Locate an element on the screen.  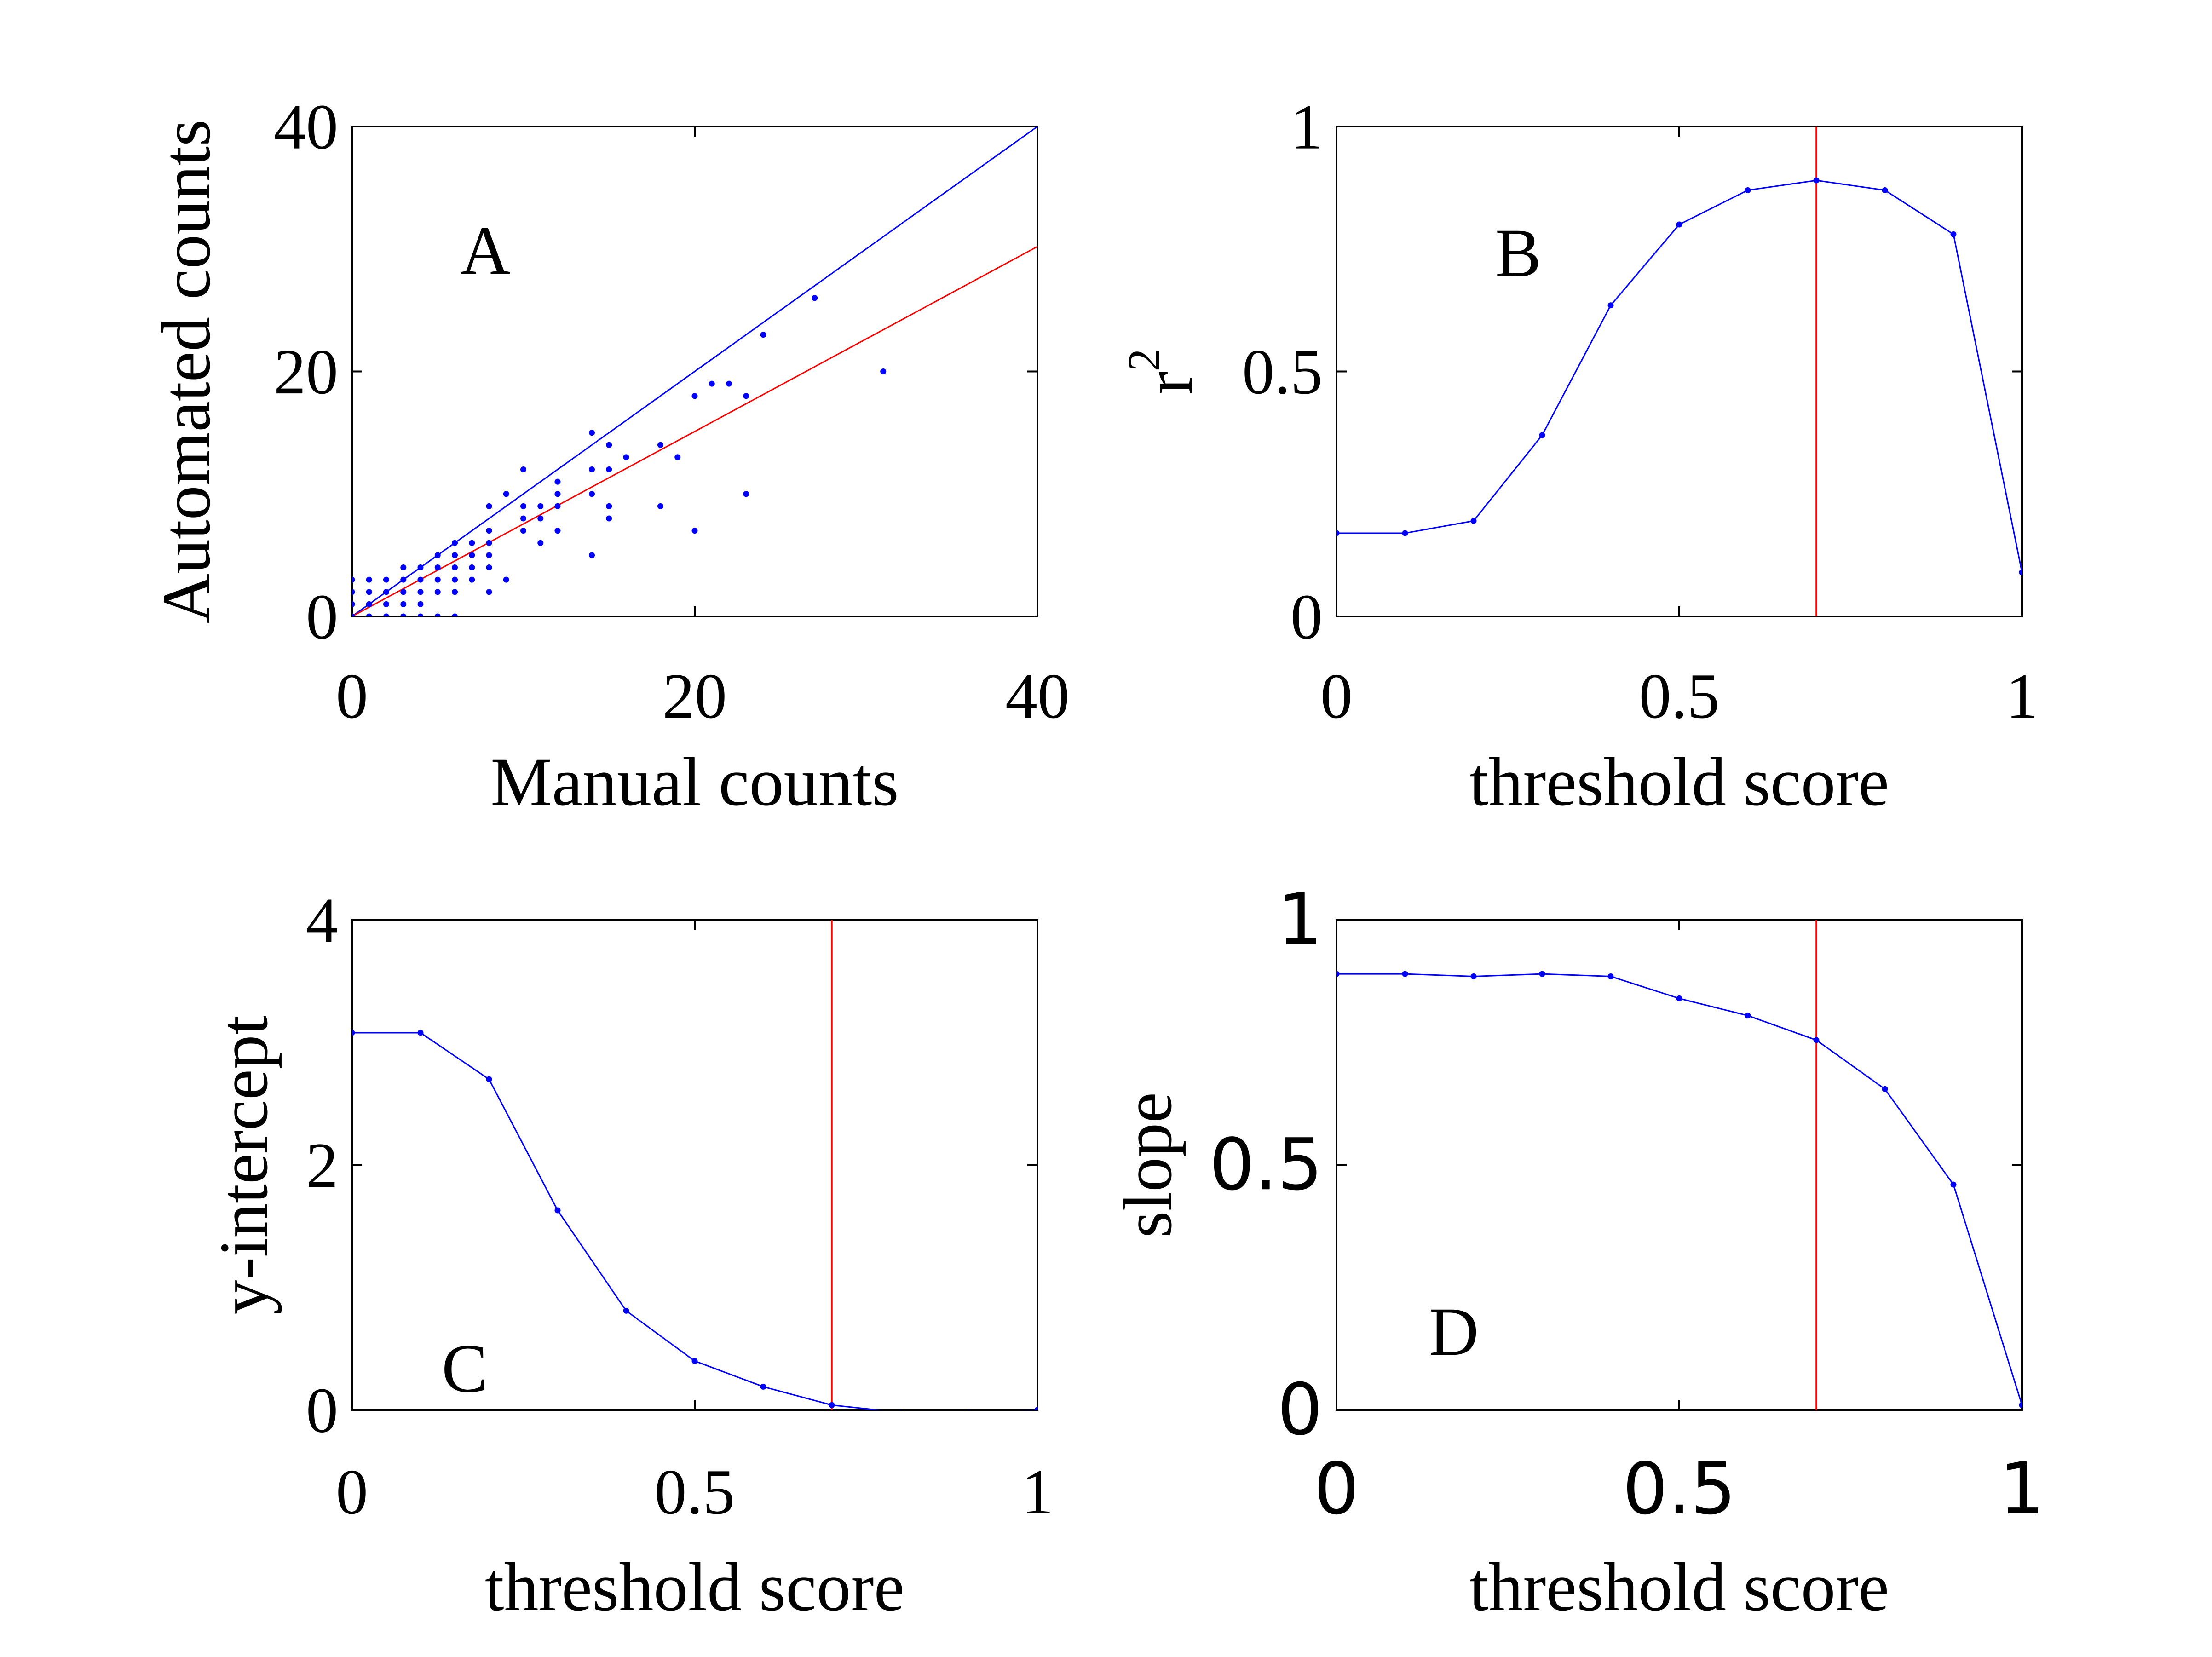
panel-label: A is located at coordinates (485, 251).